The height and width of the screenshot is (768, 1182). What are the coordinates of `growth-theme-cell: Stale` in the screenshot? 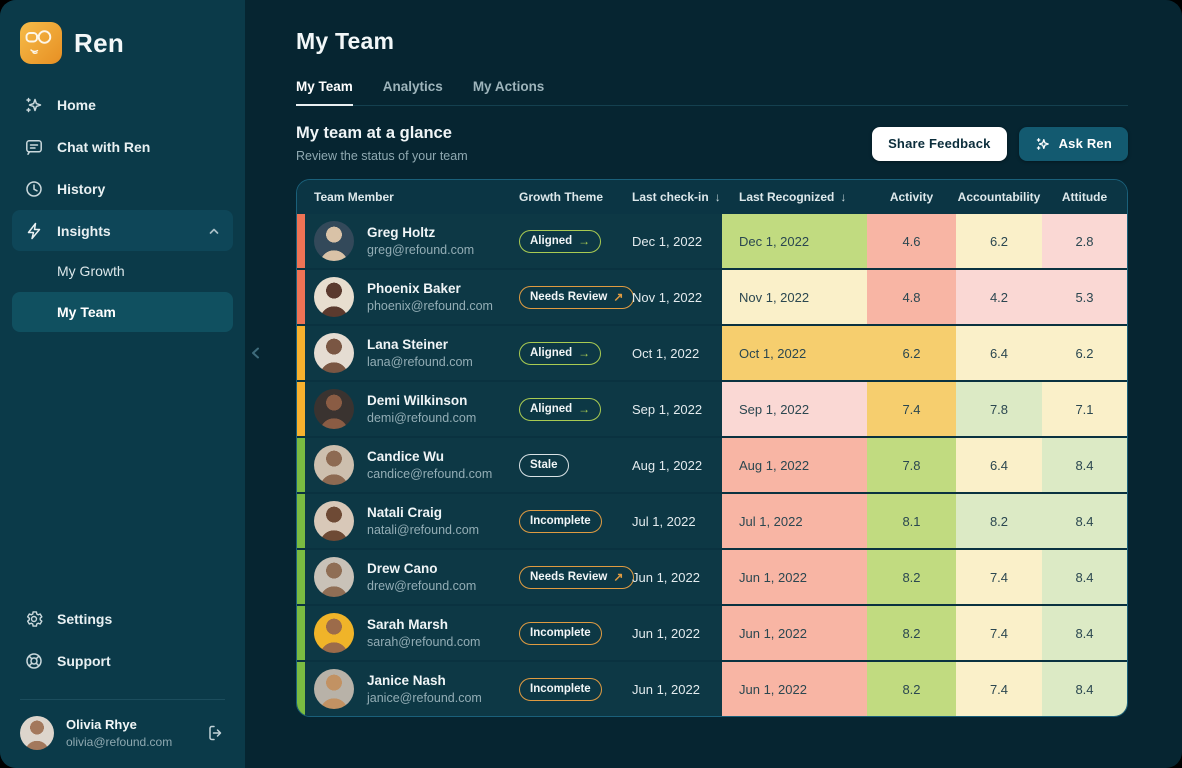 It's located at (570, 465).